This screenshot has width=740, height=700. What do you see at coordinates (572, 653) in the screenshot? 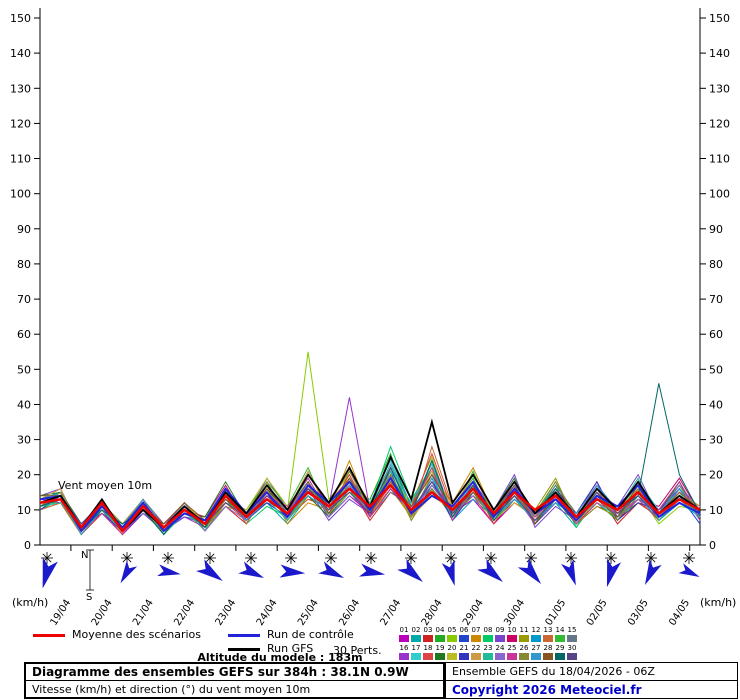
I see `pert-legend-item: 30` at bounding box center [572, 653].